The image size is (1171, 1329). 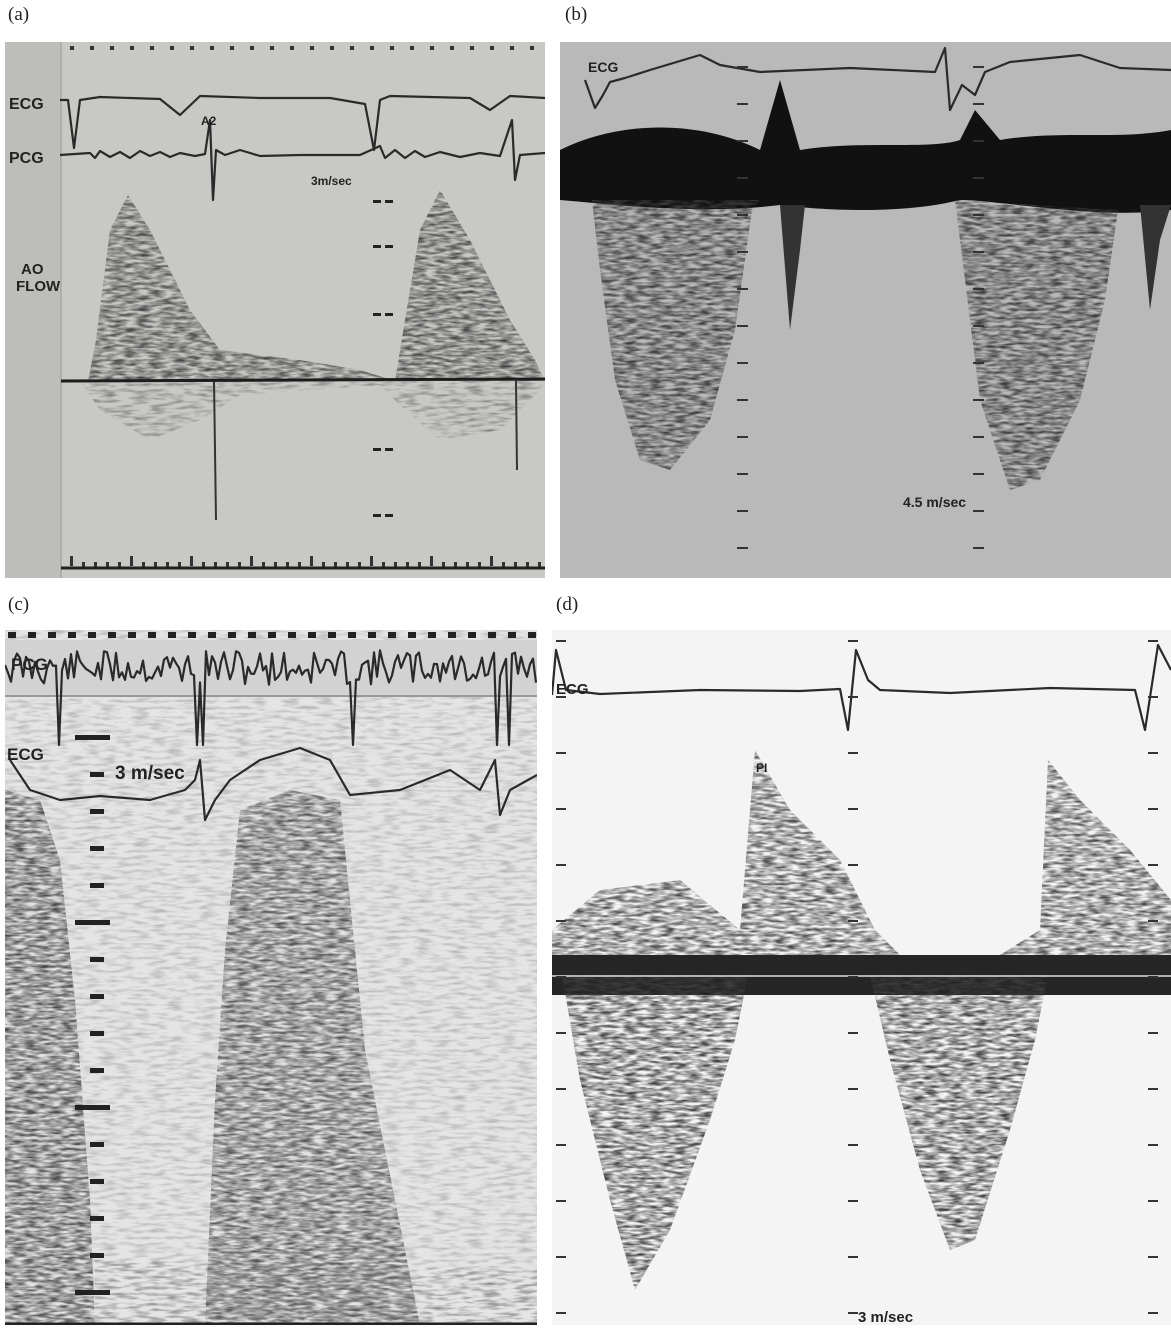 What do you see at coordinates (312, 410) in the screenshot?
I see `flow-reverse` at bounding box center [312, 410].